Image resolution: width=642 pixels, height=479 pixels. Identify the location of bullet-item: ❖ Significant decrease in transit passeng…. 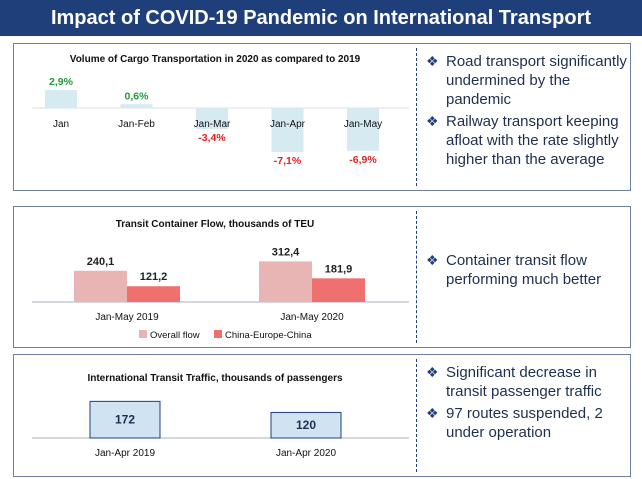
(526, 382).